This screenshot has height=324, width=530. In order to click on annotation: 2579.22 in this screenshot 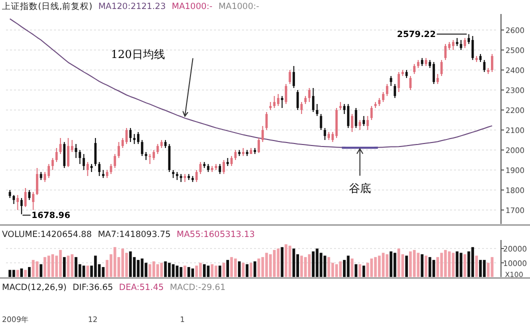, I will do `click(416, 35)`.